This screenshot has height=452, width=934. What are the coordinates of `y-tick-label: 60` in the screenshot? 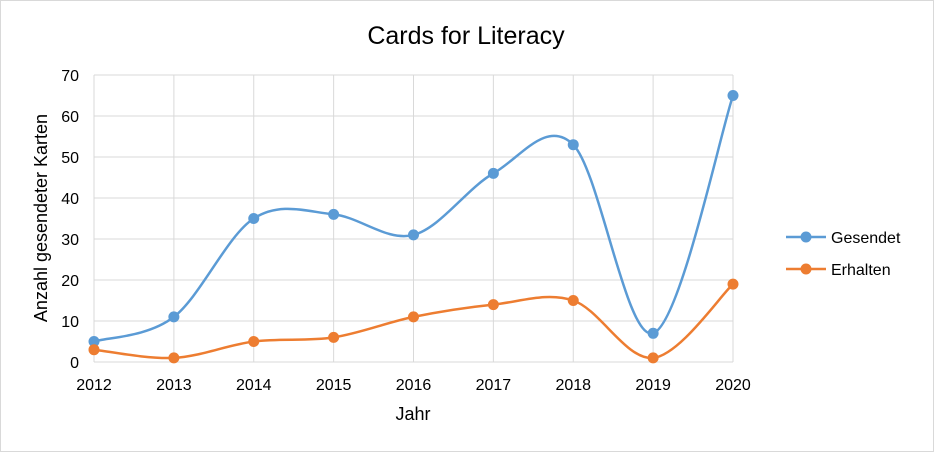 It's located at (70, 117).